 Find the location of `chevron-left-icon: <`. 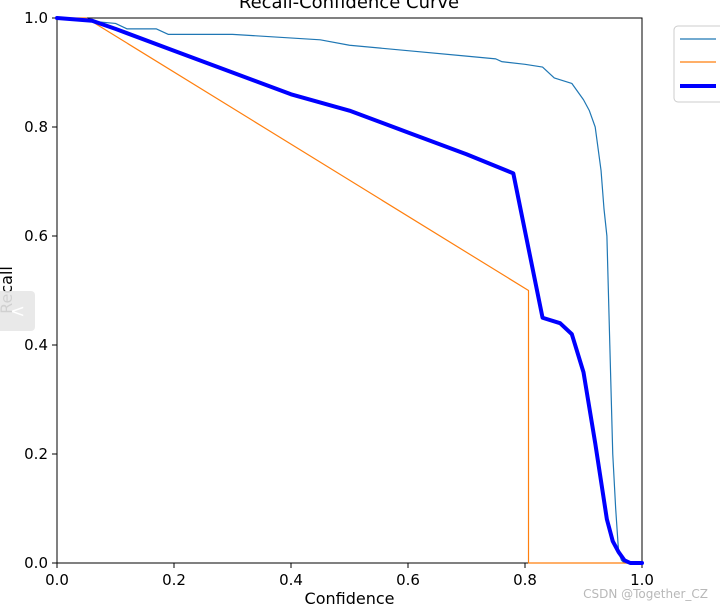

chevron-left-icon: < is located at coordinates (17, 311).